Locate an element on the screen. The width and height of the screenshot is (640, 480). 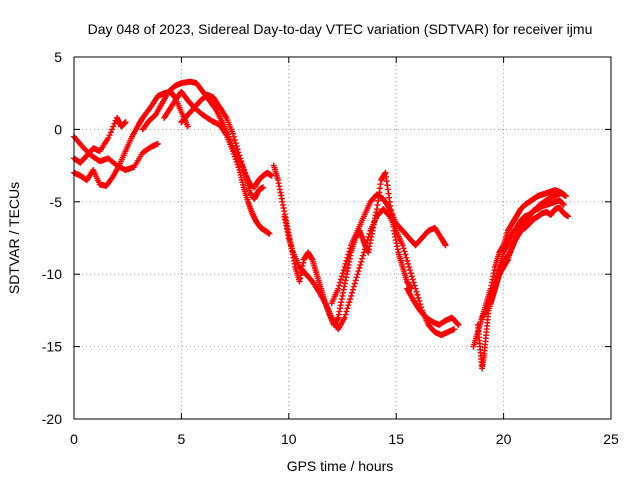
y-axis-label: SDTVAR / TECUs is located at coordinates (14, 238).